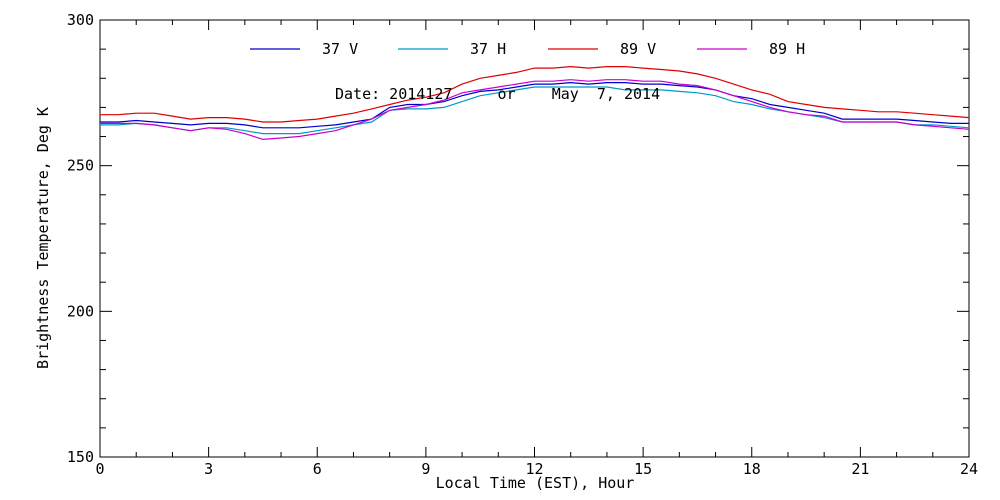  Describe the element at coordinates (752, 469) in the screenshot. I see `x-tick-label: 18` at that location.